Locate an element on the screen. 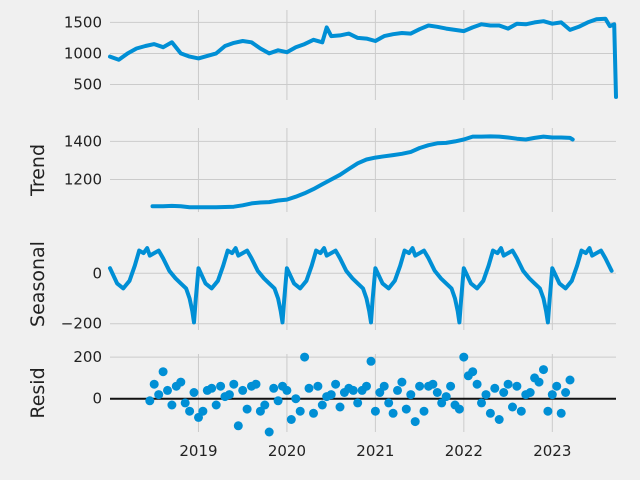  y-tick-label: 1000 is located at coordinates (83, 53).